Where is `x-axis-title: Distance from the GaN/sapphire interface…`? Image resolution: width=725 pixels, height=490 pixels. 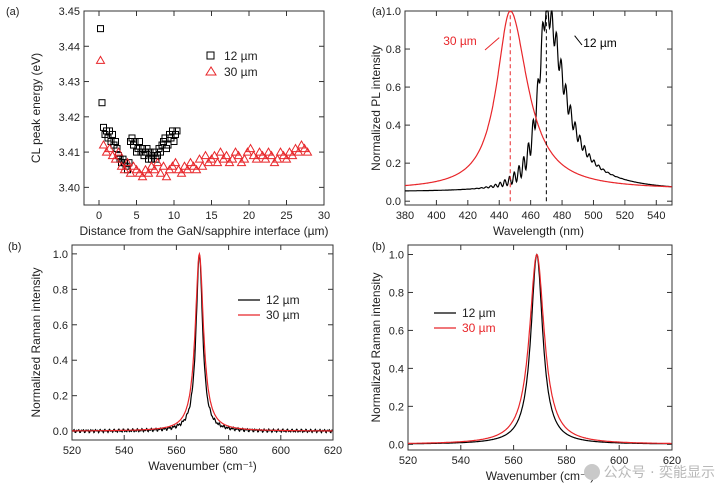 x-axis-title: Distance from the GaN/sapphire interface… is located at coordinates (203, 231).